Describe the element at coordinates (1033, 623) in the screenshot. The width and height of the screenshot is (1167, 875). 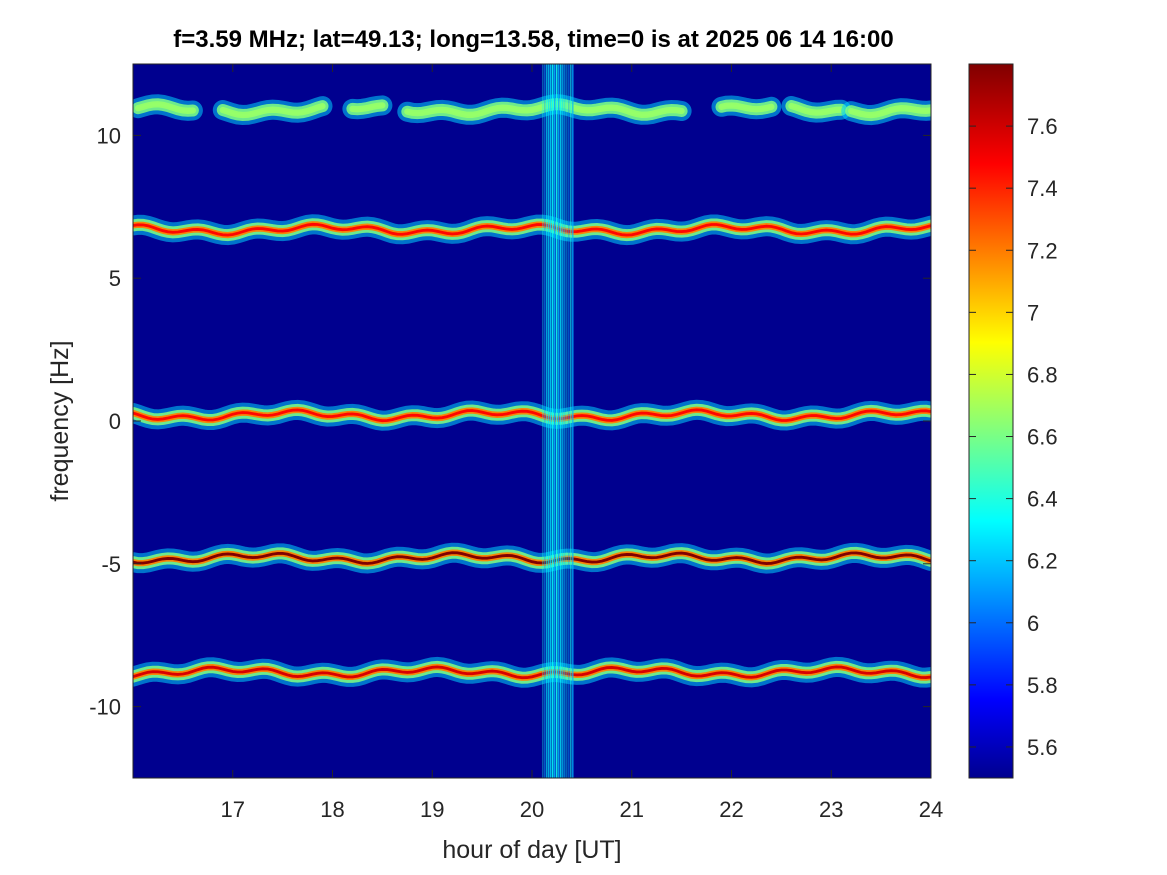
I see `colorbar-tick-label: 6` at that location.